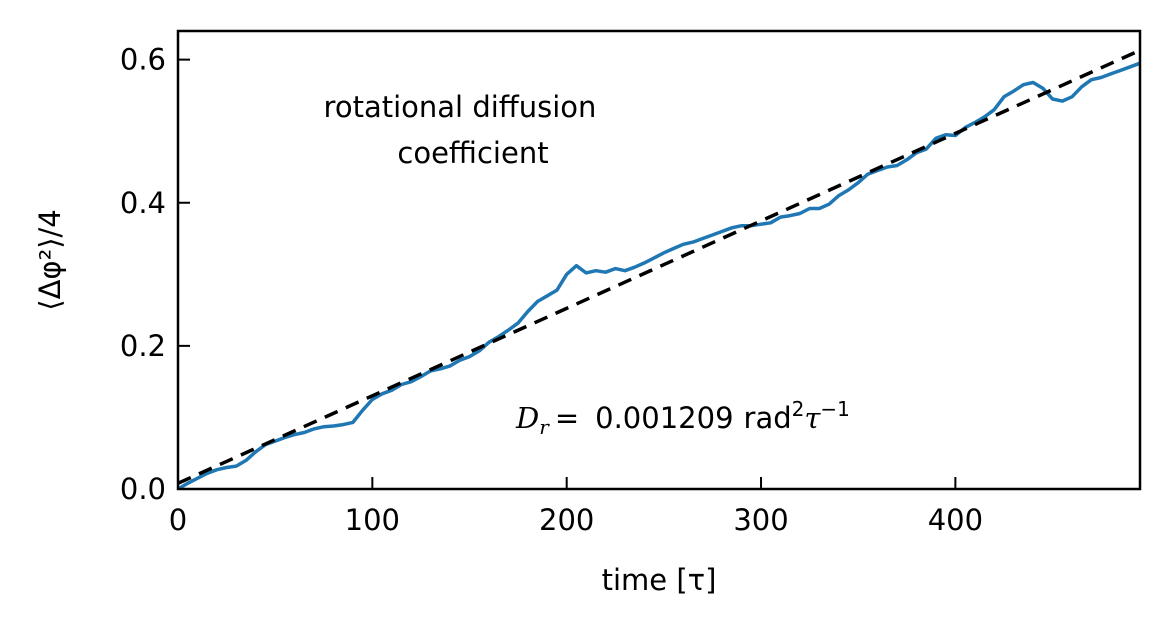 The image size is (1170, 630). Describe the element at coordinates (372, 520) in the screenshot. I see `x-tick-label: 100` at that location.